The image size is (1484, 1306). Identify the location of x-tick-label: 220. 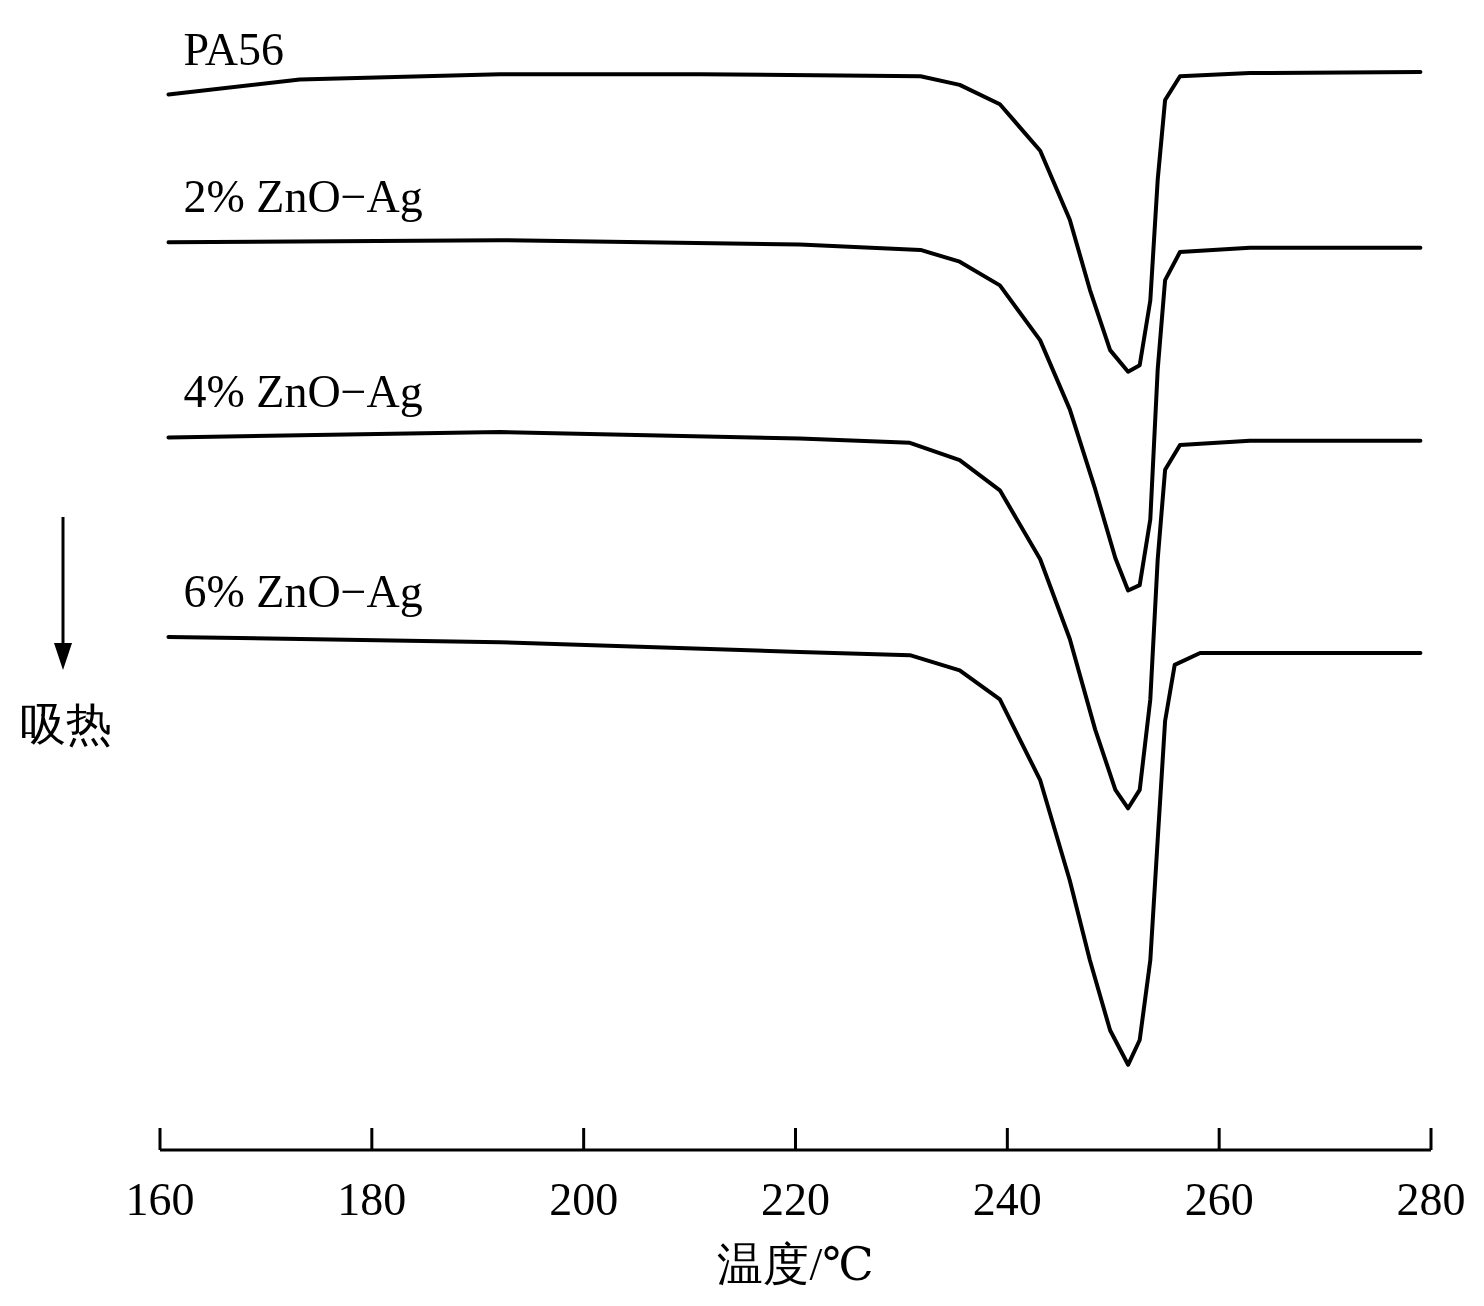
(795, 1199).